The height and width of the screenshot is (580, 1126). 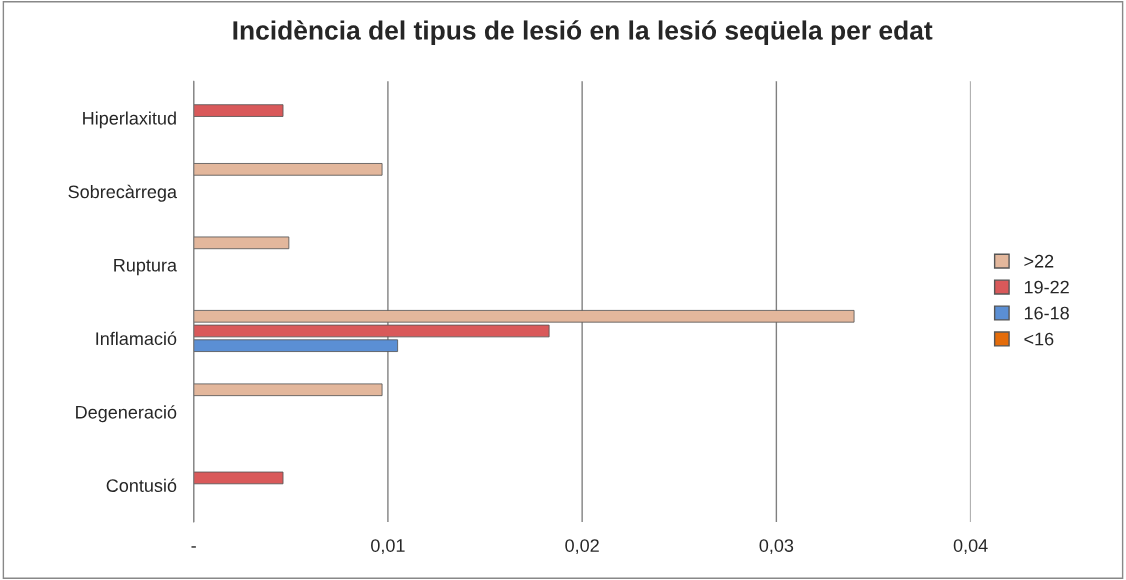 I want to click on legend-label: >22, so click(x=1039, y=261).